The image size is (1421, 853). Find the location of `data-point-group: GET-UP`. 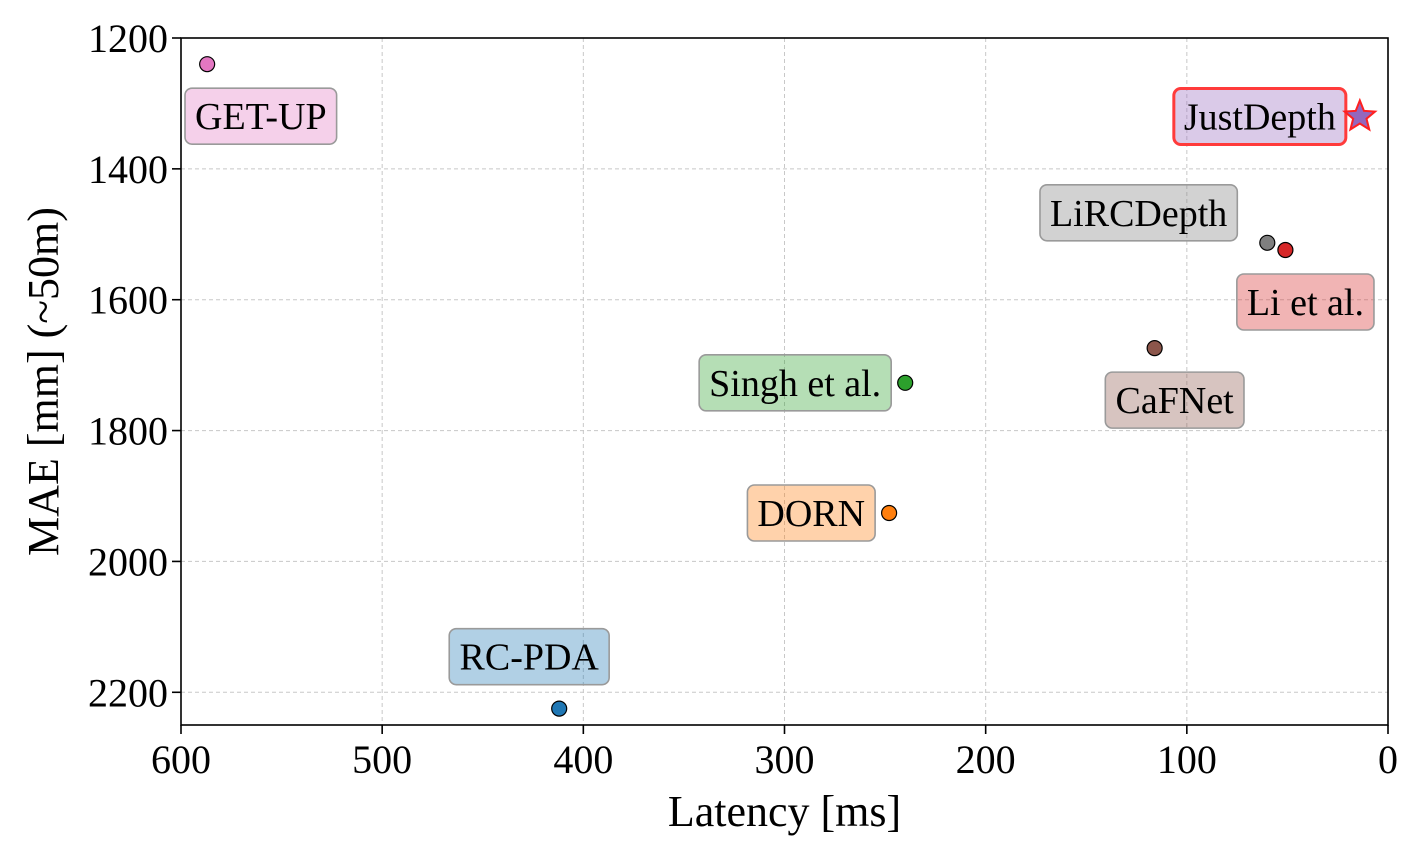

data-point-group: GET-UP is located at coordinates (261, 100).